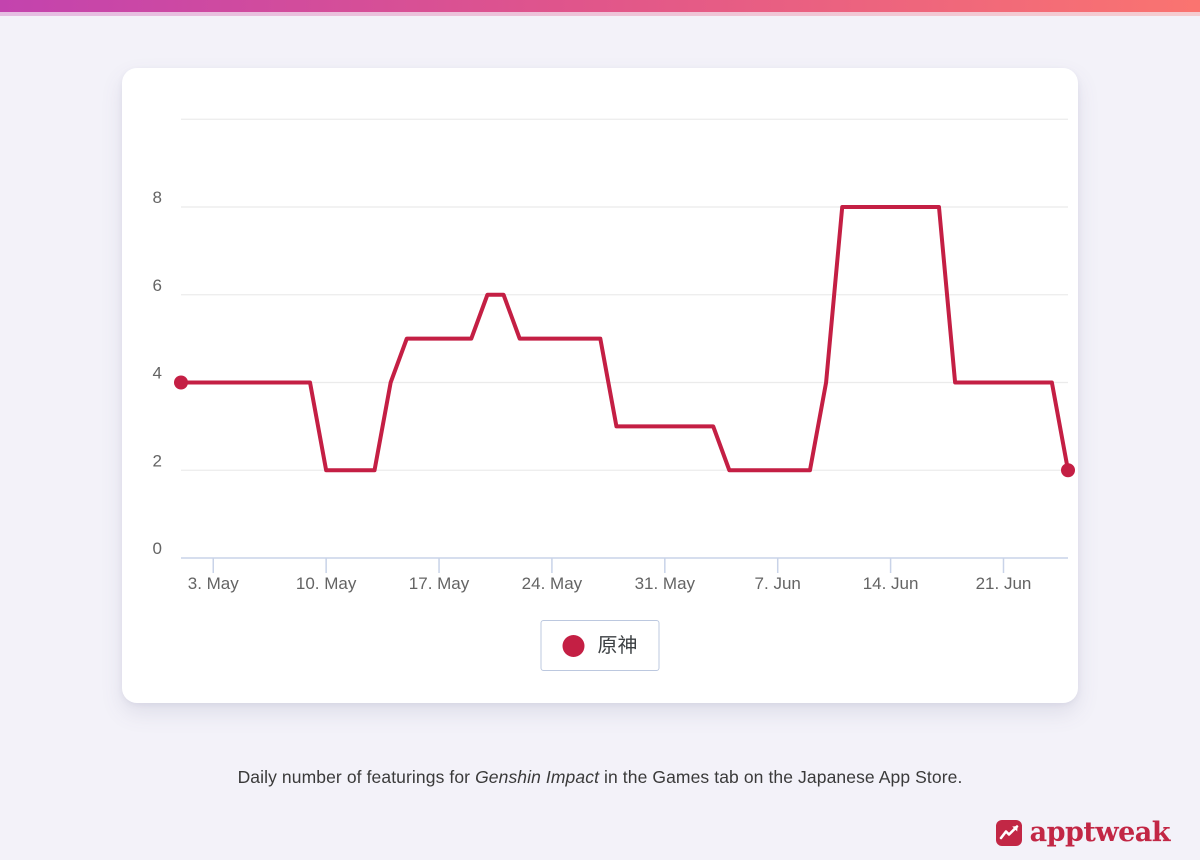 Image resolution: width=1200 pixels, height=860 pixels. Describe the element at coordinates (778, 583) in the screenshot. I see `x-axis-label: 7. Jun` at that location.